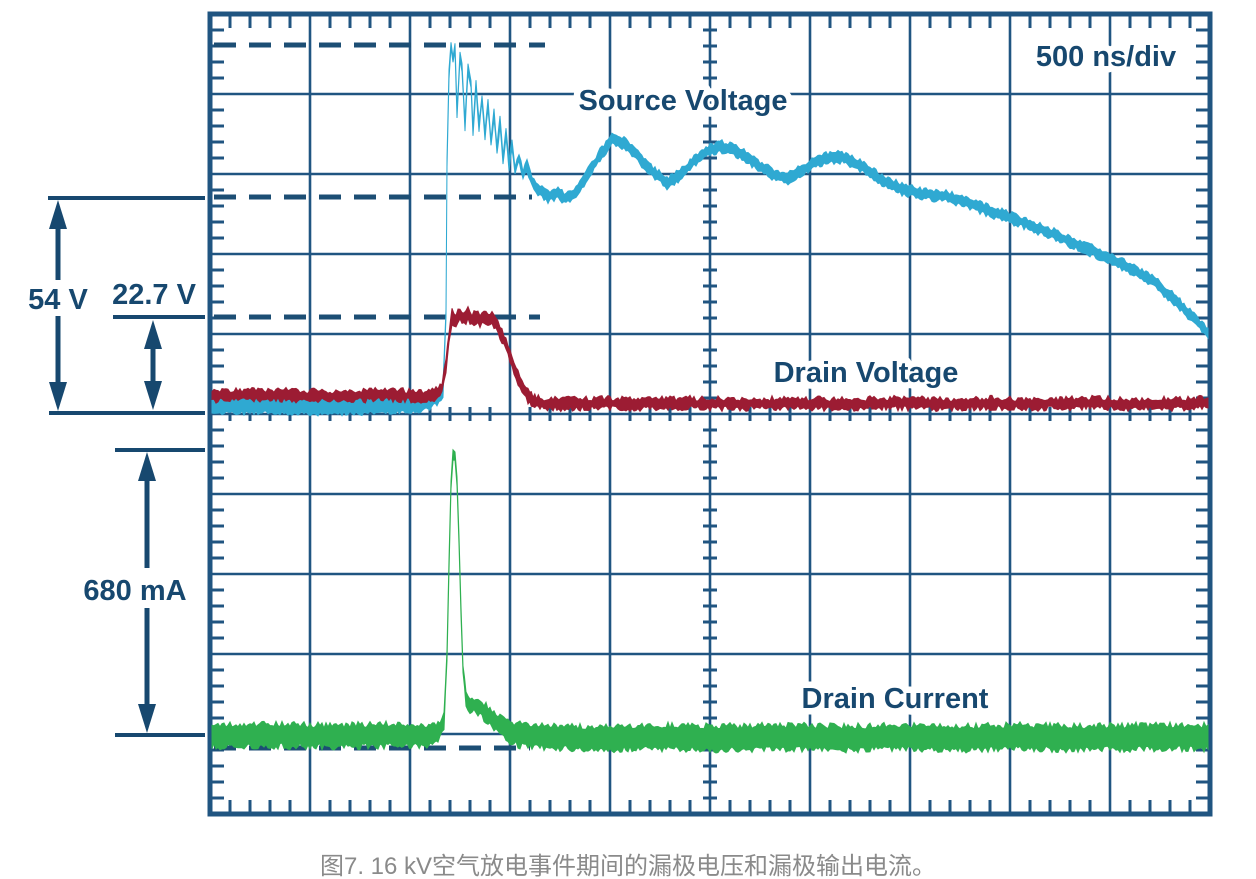  I want to click on measurement-arrows, so click(126, 466).